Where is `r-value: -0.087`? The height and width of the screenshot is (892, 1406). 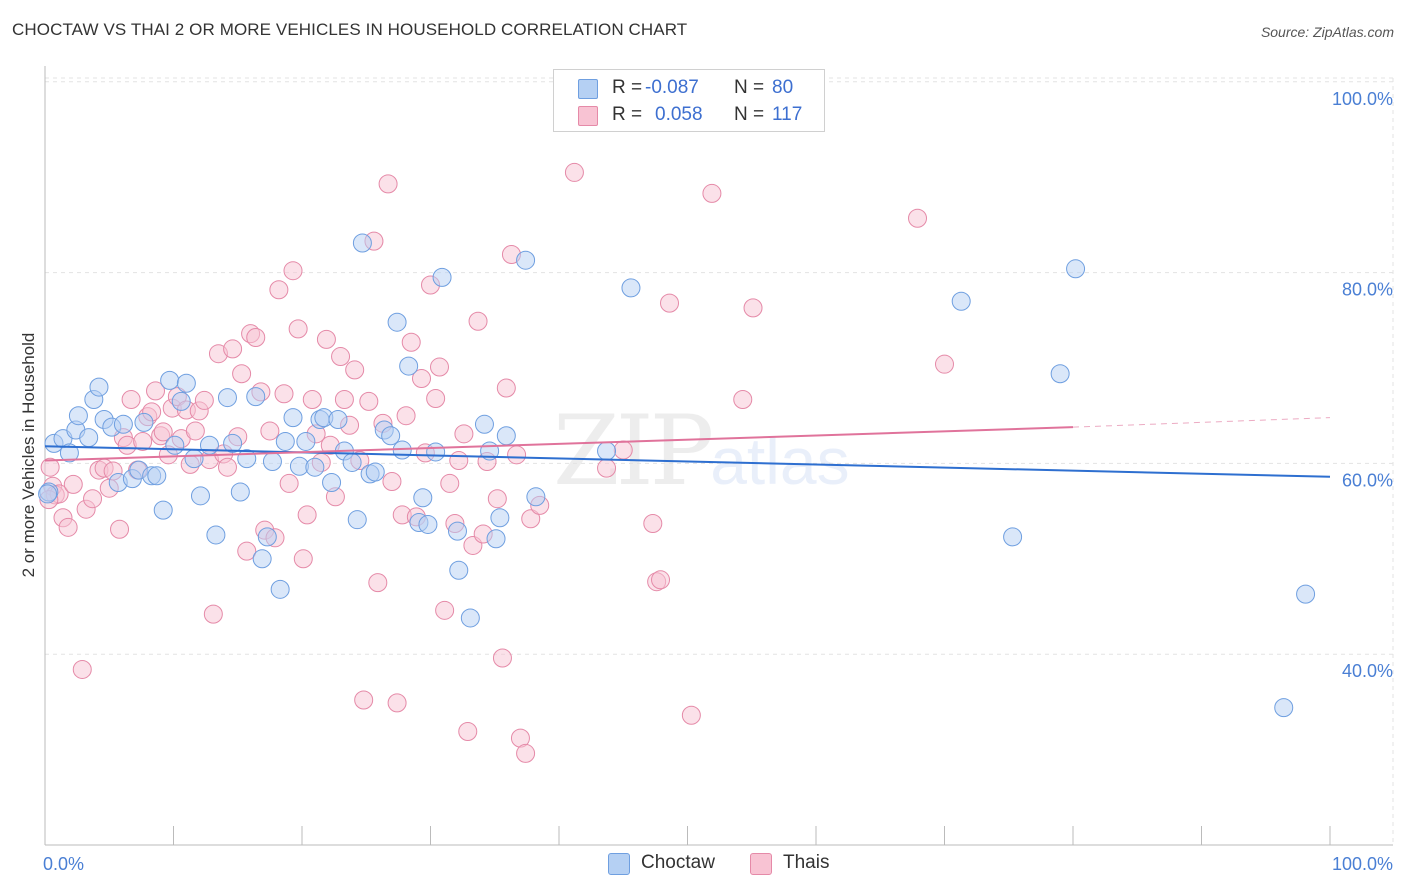
r-value: -0.087 is located at coordinates (672, 87).